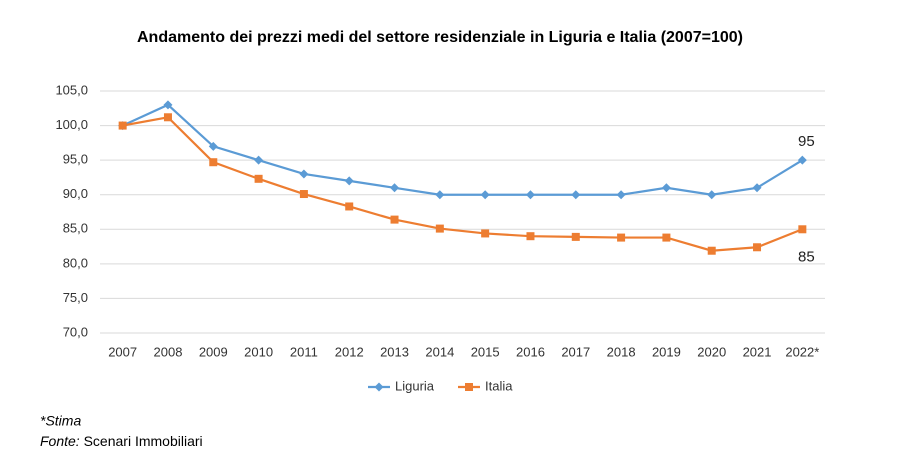  Describe the element at coordinates (122, 351) in the screenshot. I see `x-tick-label: 2007` at that location.